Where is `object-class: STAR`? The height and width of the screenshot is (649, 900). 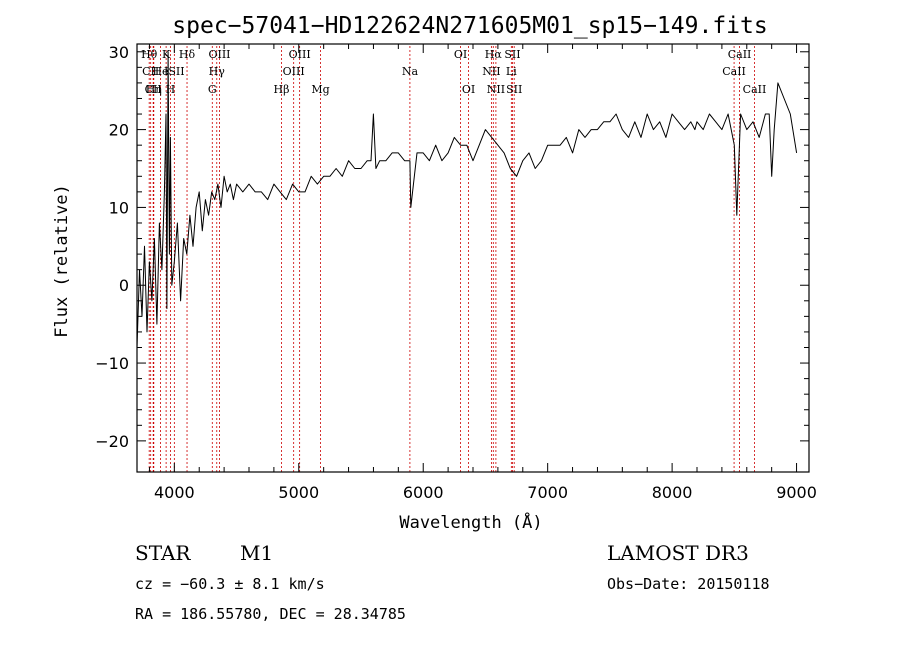
object-class: STAR is located at coordinates (163, 553).